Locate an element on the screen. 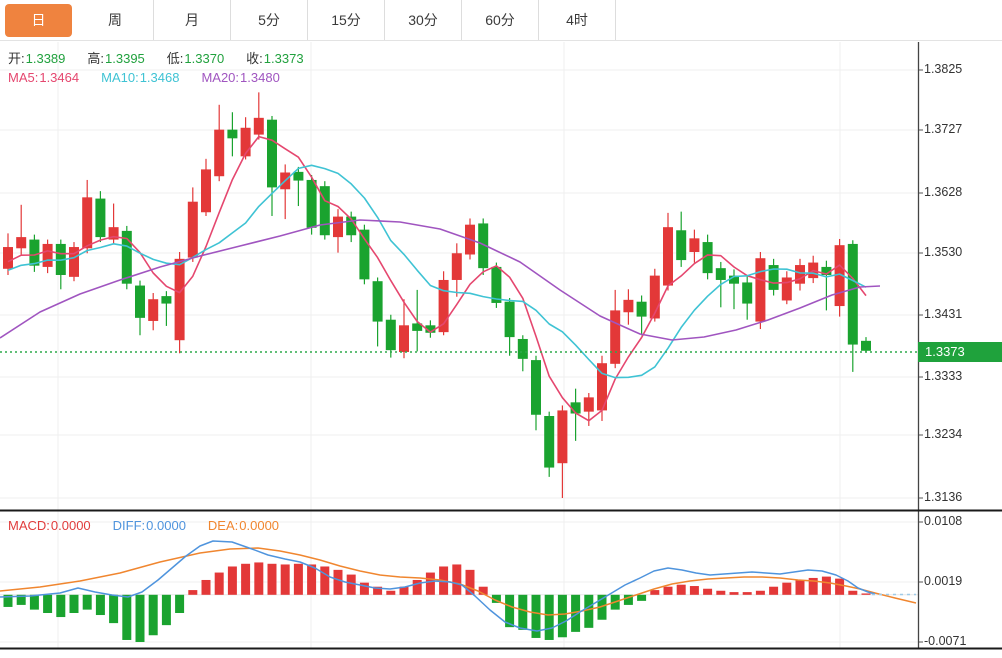 This screenshot has height=658, width=1002. ma-row-item: MA20:1.3480 is located at coordinates (240, 77).